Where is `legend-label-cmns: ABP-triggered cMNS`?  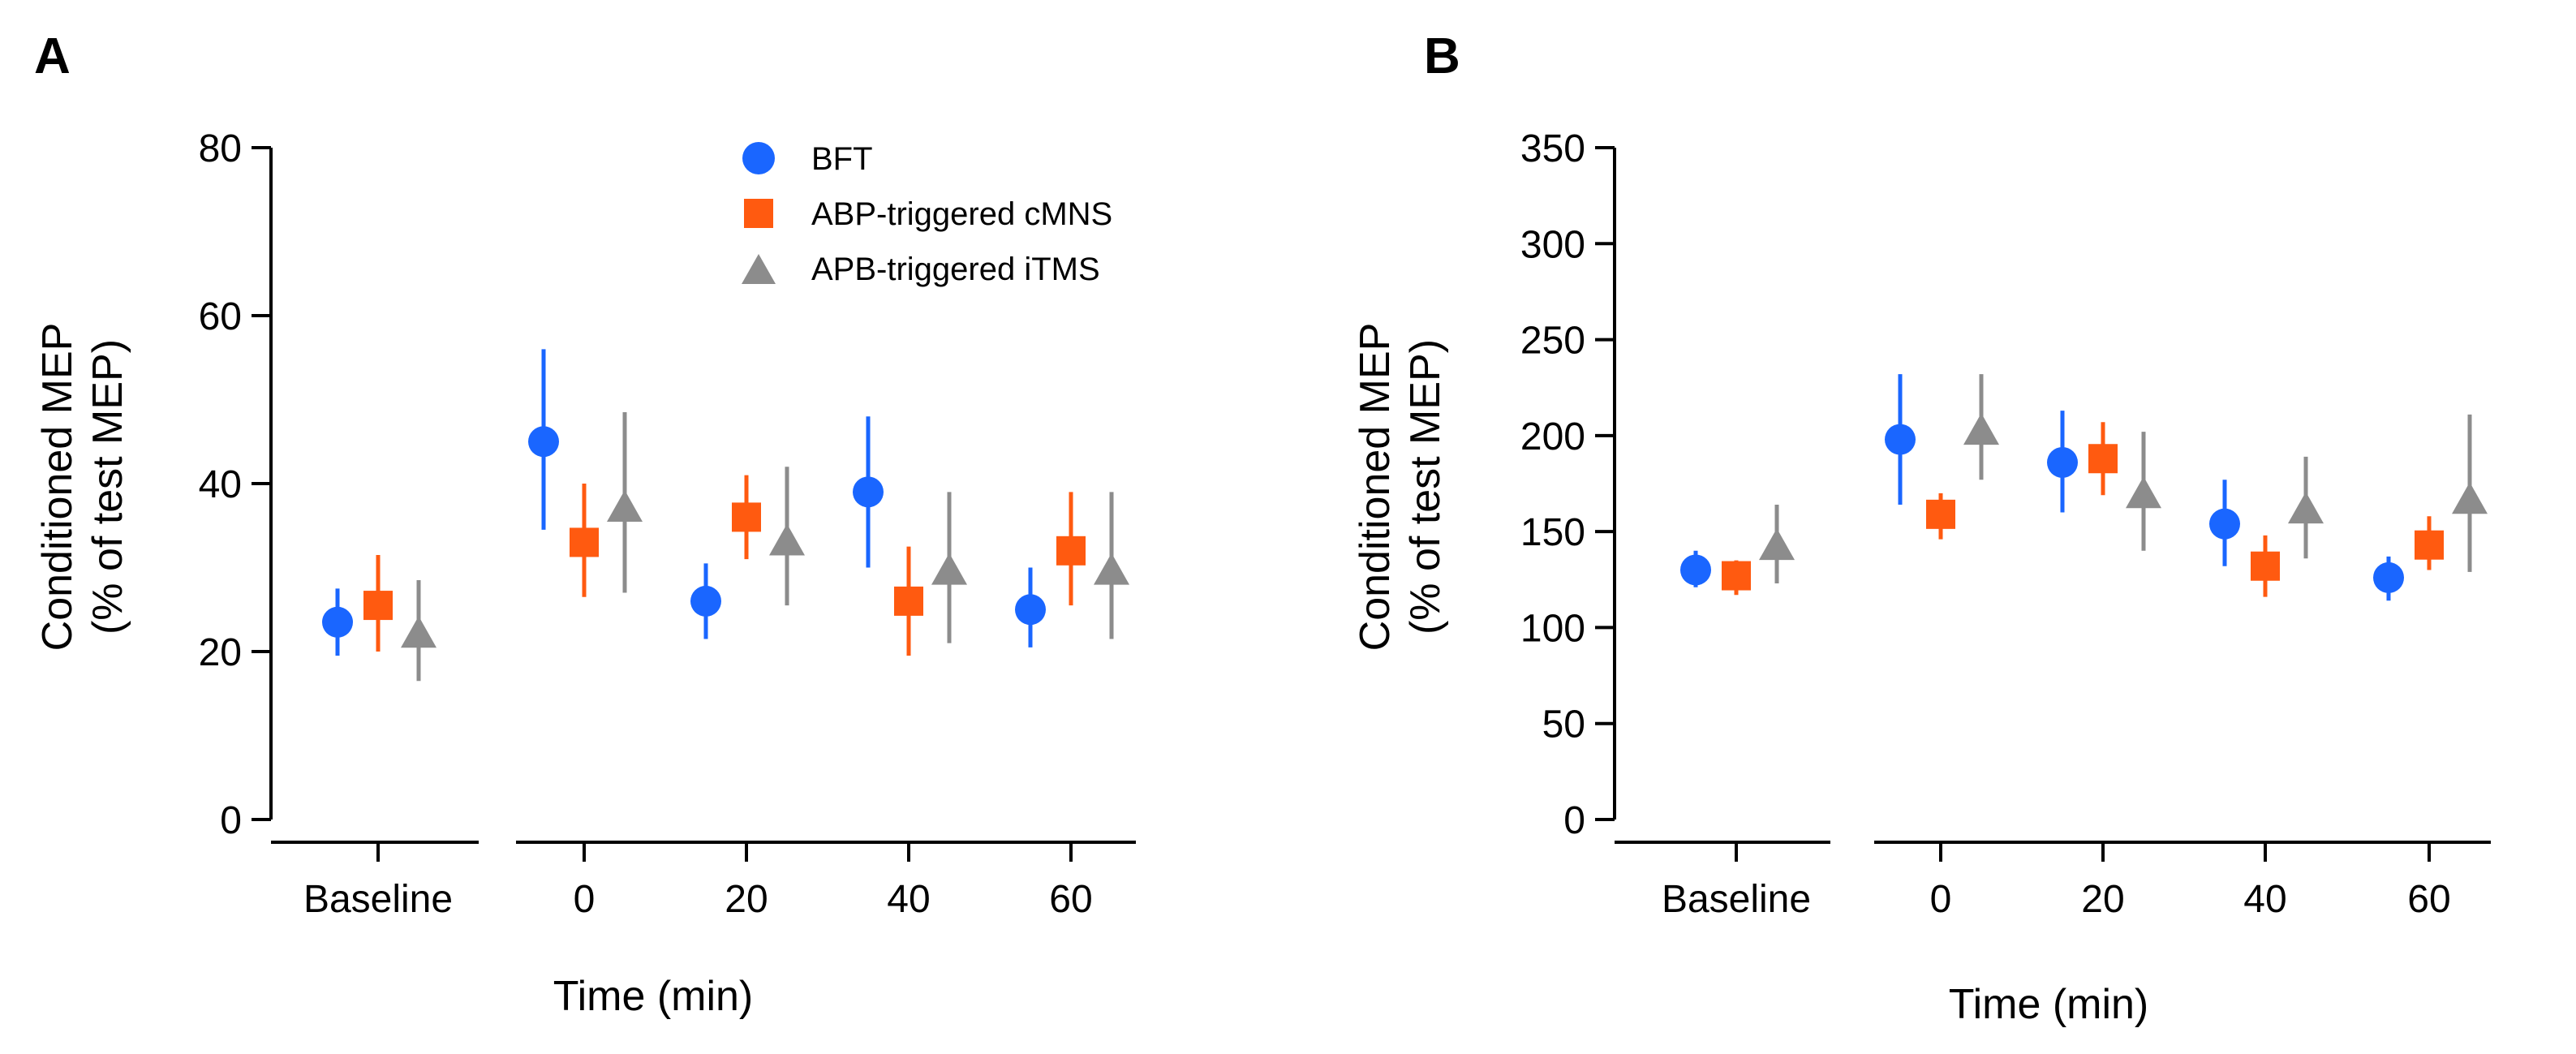
legend-label-cmns: ABP-triggered cMNS is located at coordinates (961, 214).